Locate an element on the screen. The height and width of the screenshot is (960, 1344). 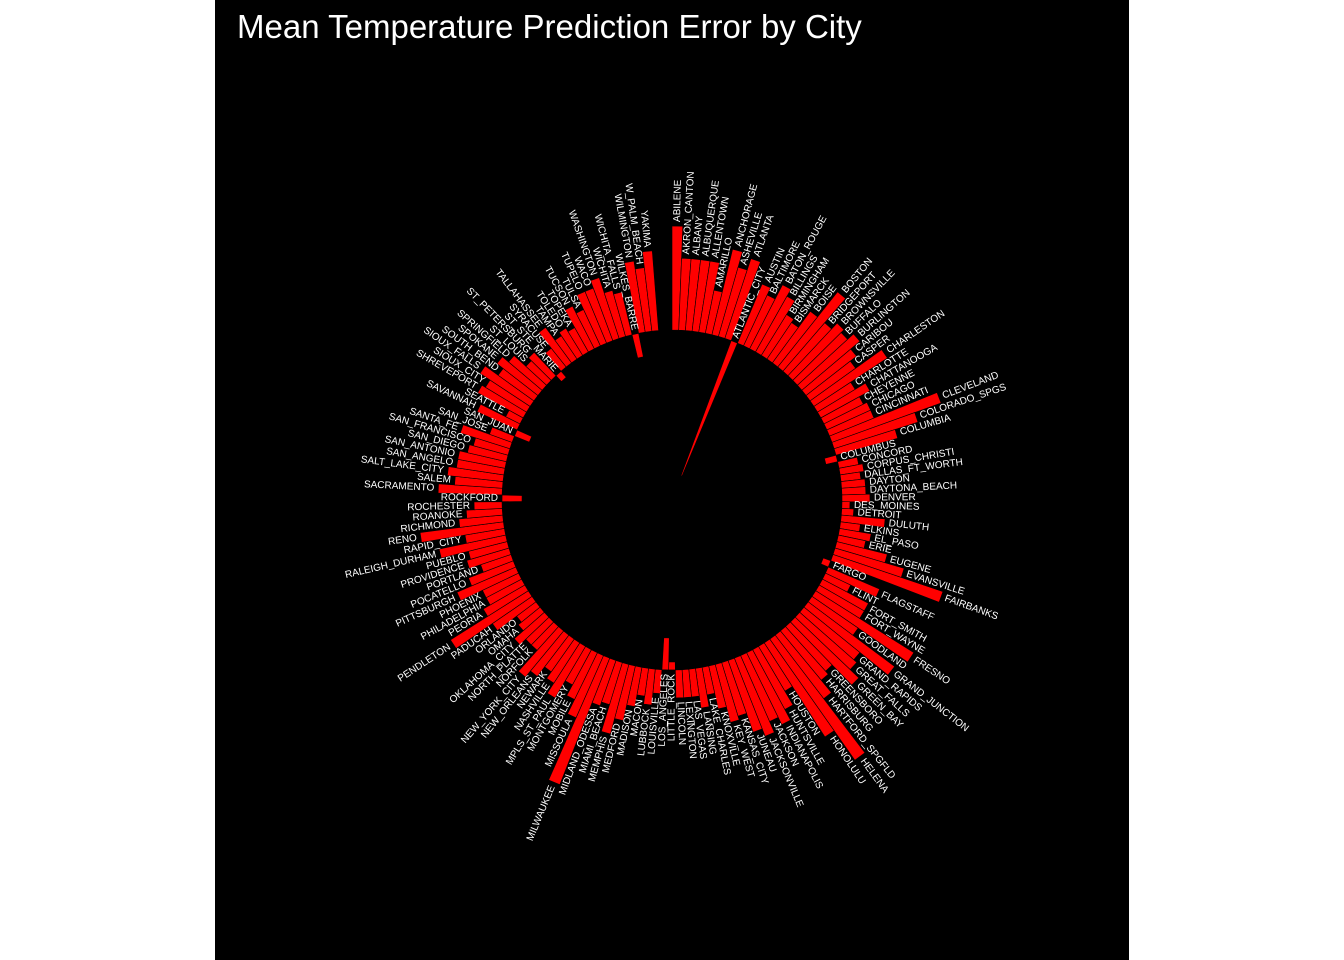
label-erie: ERIE is located at coordinates (881, 548).